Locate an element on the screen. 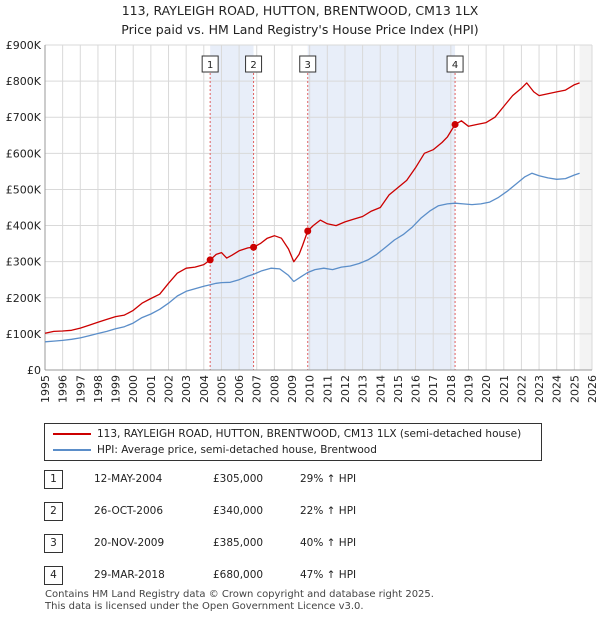 This screenshot has width=600, height=620. legend-swatch-hpi is located at coordinates (72, 450).